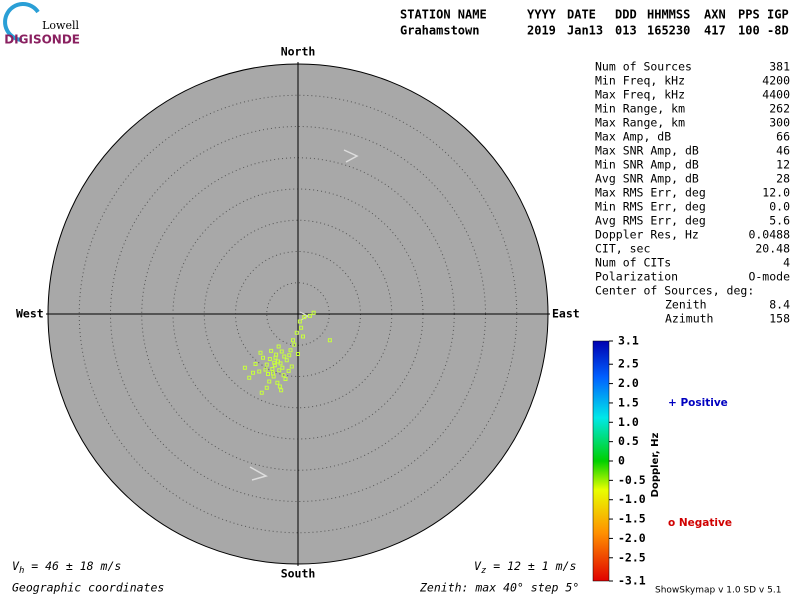  I want to click on colorbar-tick-label: 1.0, so click(628, 422).